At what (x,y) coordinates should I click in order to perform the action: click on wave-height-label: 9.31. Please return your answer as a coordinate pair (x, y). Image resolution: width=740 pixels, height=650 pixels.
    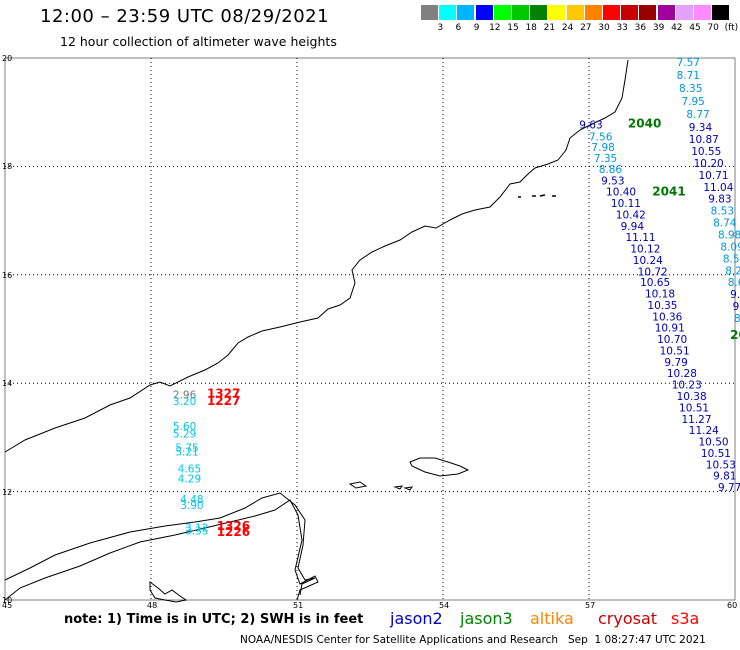
    Looking at the image, I should click on (736, 307).